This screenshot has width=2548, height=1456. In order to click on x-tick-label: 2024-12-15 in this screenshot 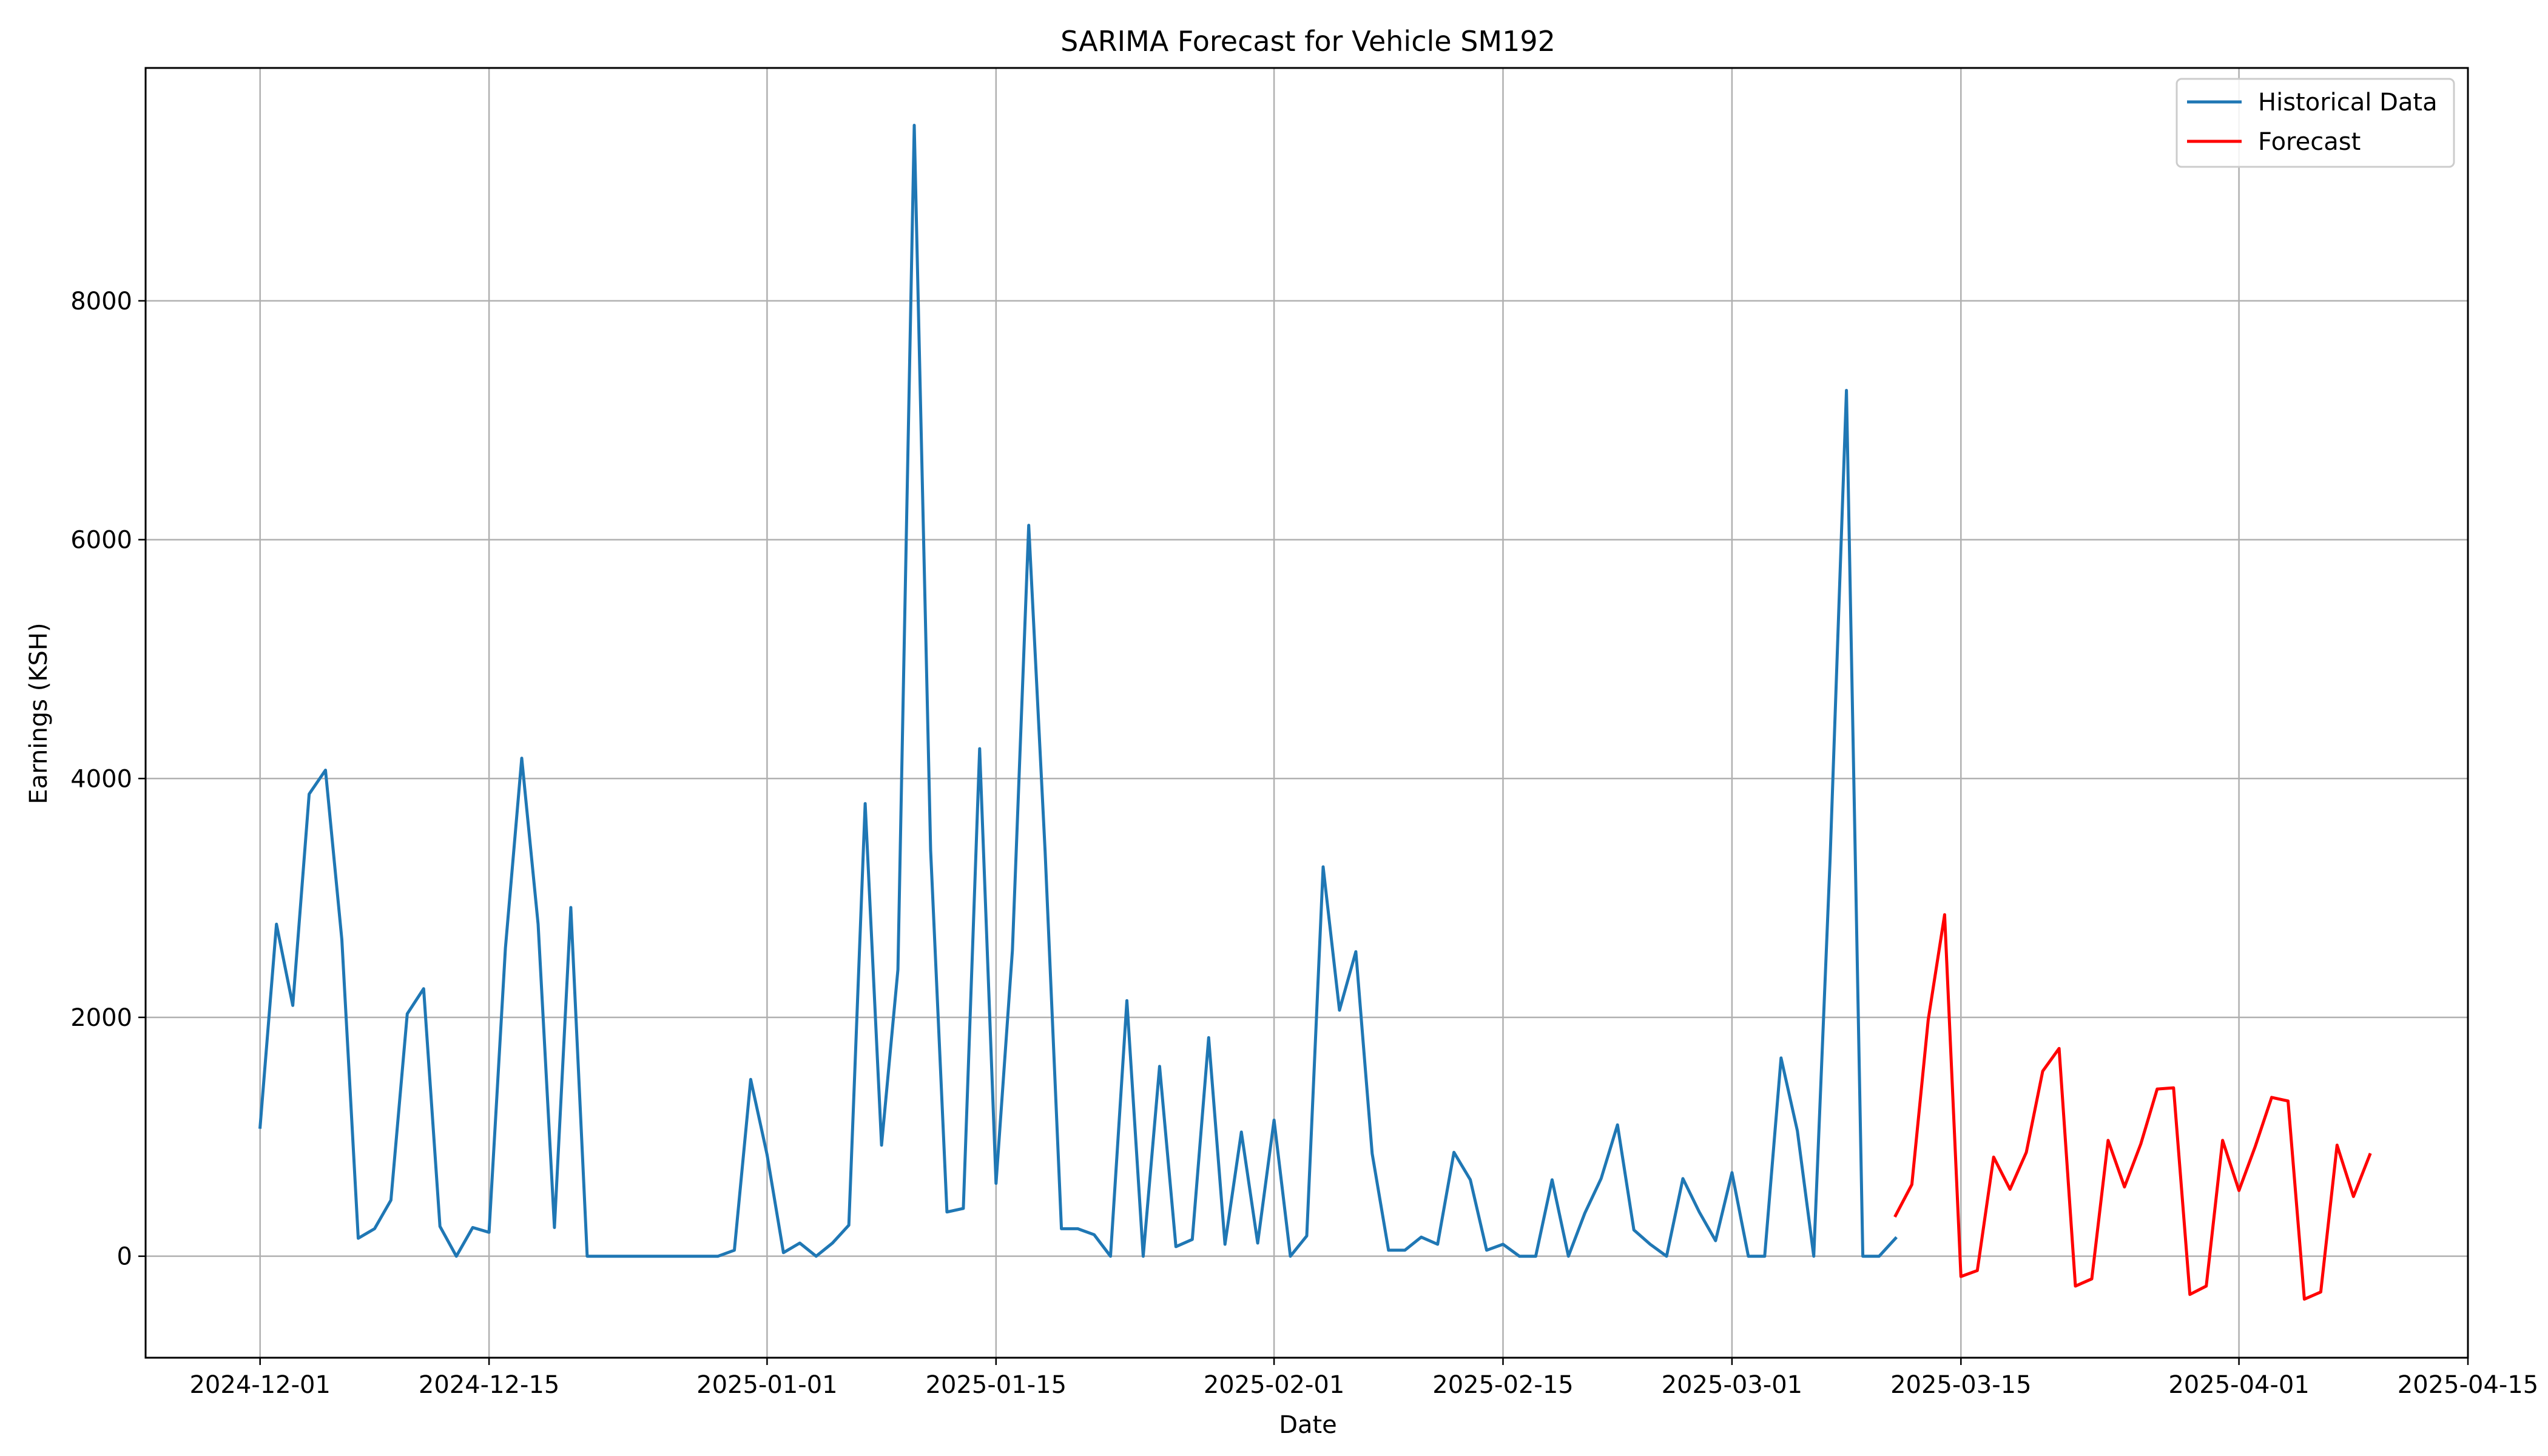, I will do `click(489, 1385)`.